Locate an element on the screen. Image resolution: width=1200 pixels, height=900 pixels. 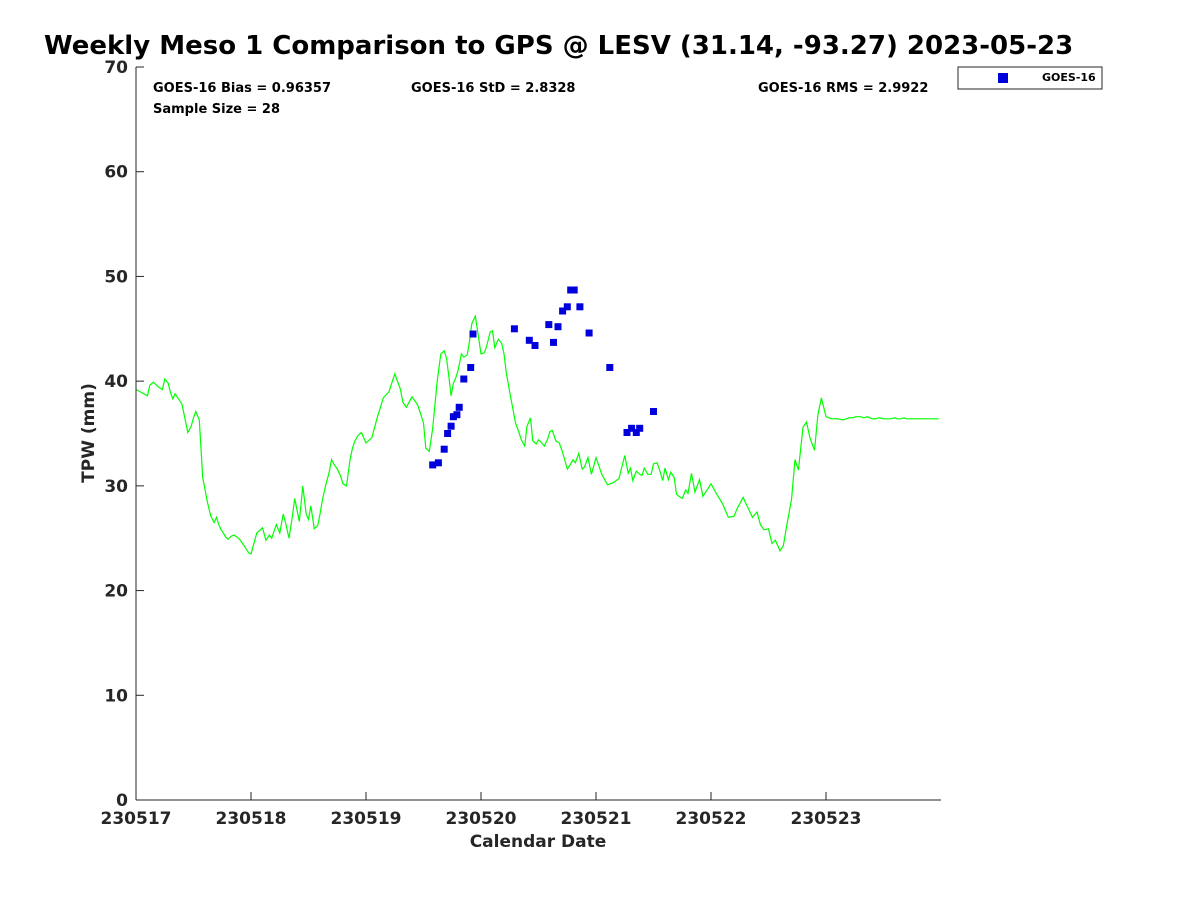
legend-goes-label: GOES-16 is located at coordinates (1069, 77).